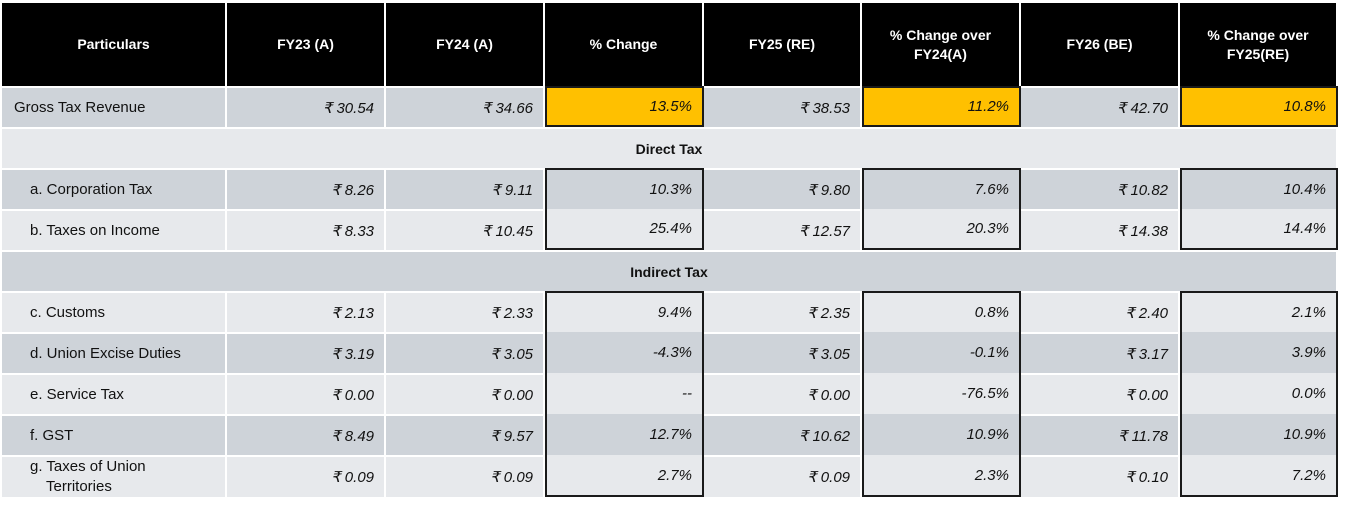  What do you see at coordinates (941, 44) in the screenshot?
I see `header-pct-change-fy24: % Change over FY24(A)` at bounding box center [941, 44].